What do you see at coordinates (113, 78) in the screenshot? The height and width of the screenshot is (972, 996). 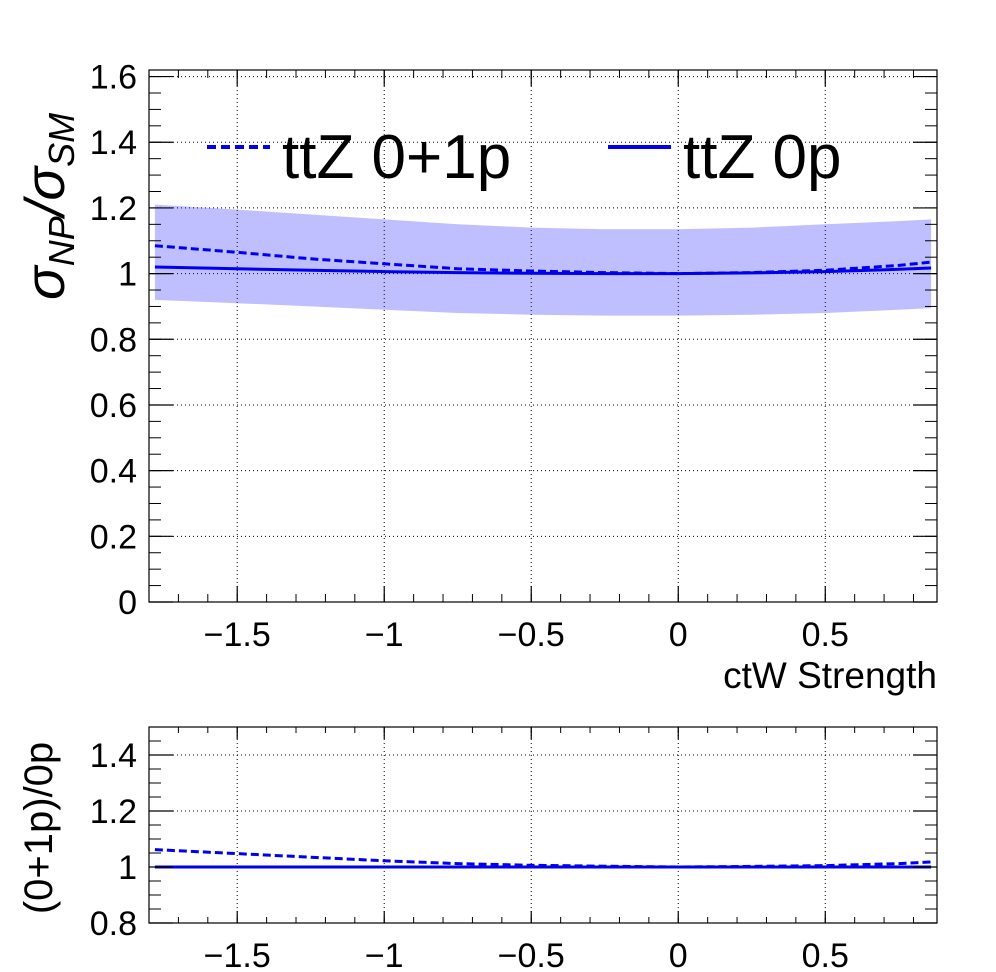 I see `y-tick-label: 1.6` at bounding box center [113, 78].